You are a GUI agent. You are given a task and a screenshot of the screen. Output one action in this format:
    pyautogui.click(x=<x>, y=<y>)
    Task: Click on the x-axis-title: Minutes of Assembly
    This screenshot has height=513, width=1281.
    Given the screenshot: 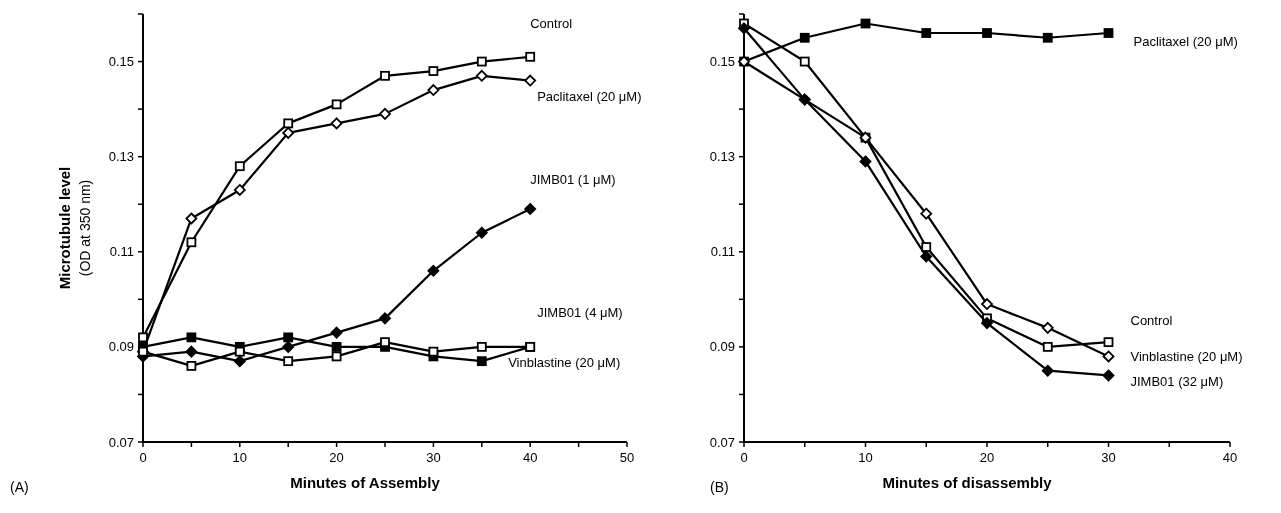 What is the action you would take?
    pyautogui.click(x=365, y=482)
    